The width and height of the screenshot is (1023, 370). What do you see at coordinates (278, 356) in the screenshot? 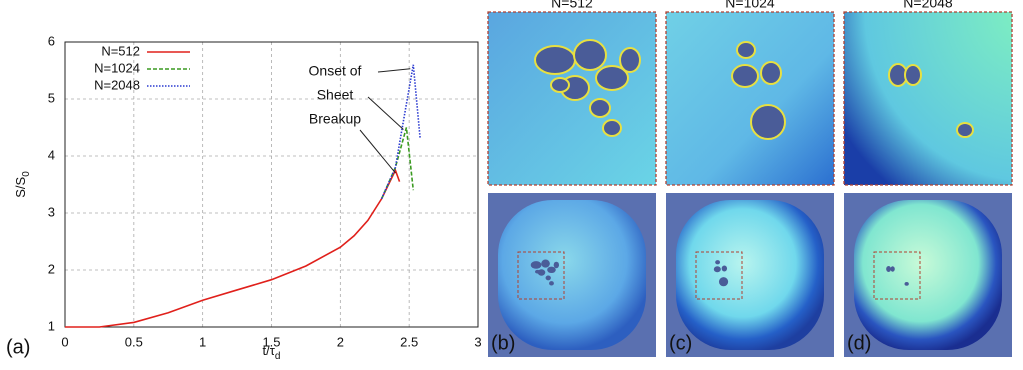
I see `x-axis-label-sub: d` at bounding box center [278, 356].